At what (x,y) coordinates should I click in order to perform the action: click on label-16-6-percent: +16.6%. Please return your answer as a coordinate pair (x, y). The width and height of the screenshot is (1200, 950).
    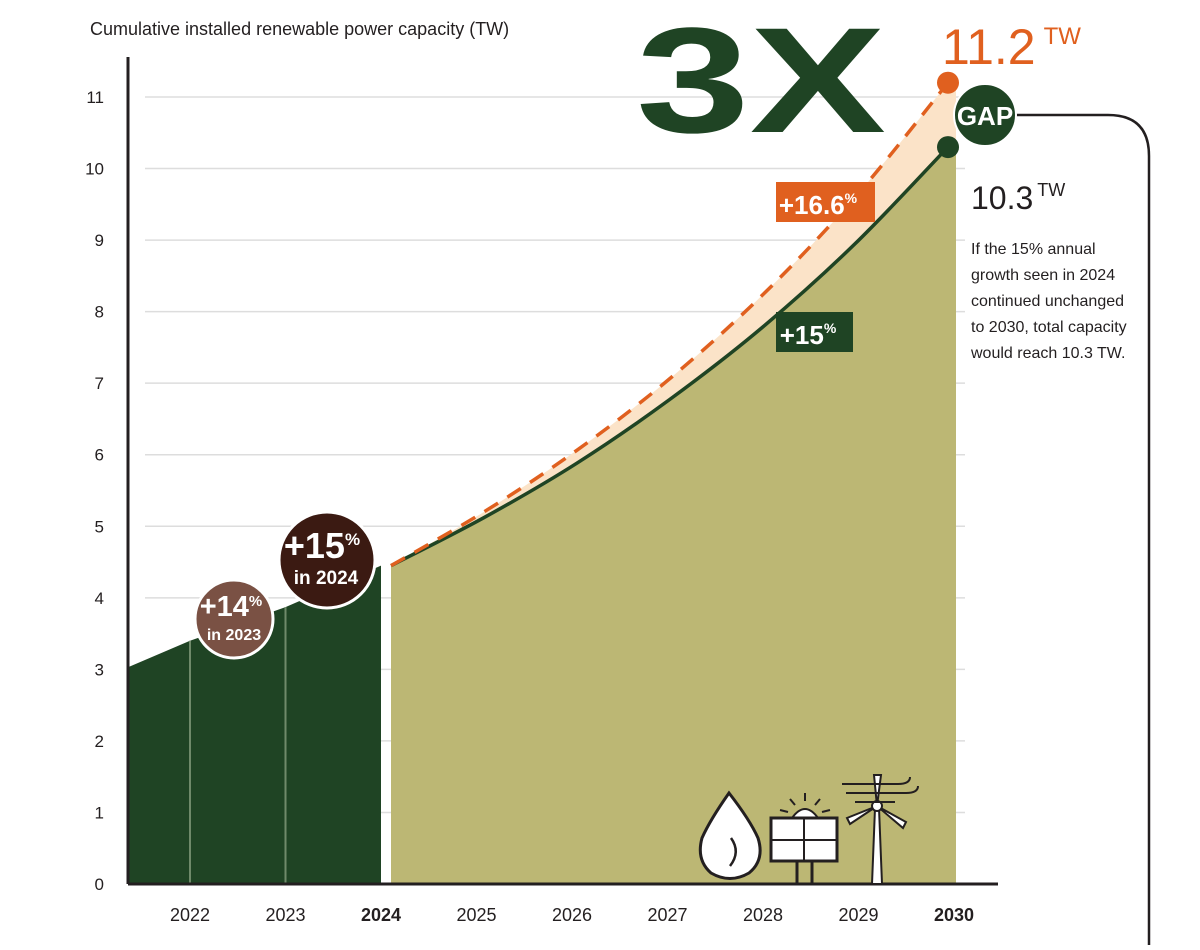
    Looking at the image, I should click on (825, 202).